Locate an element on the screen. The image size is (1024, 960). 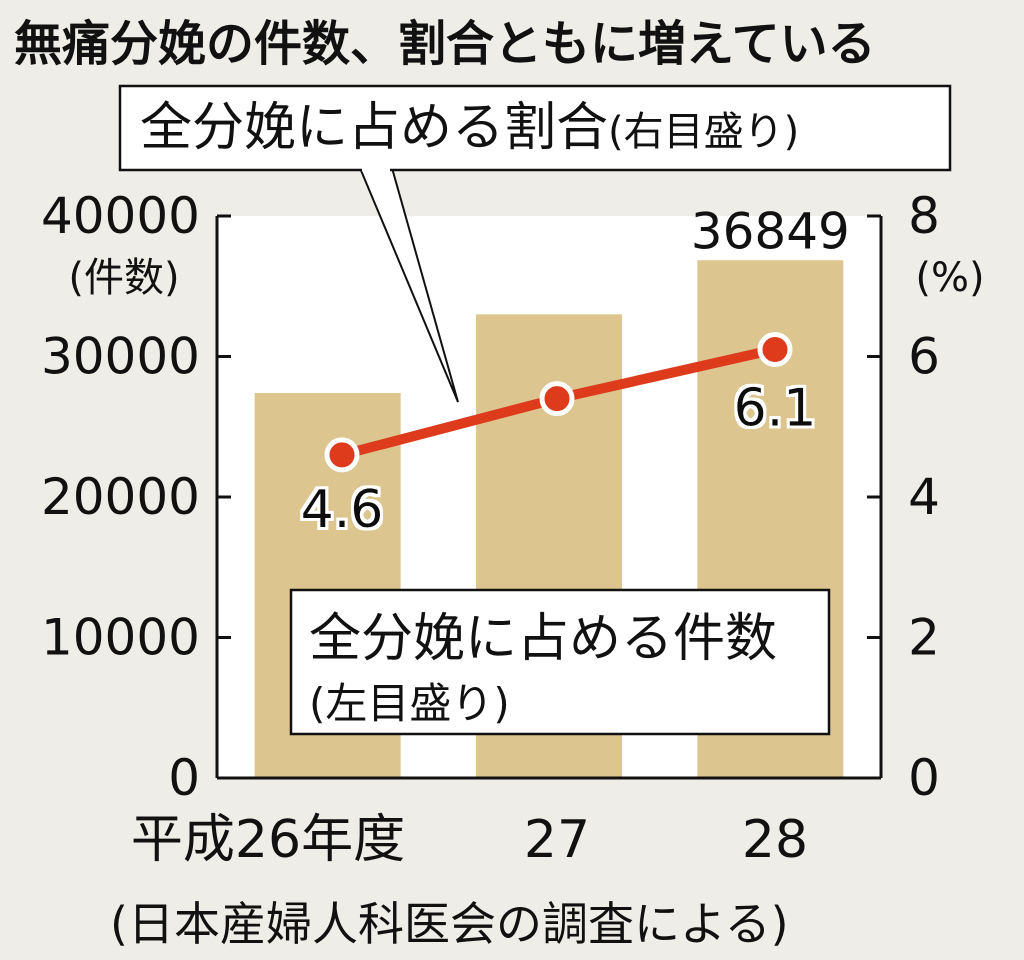
rate-series-name: 全分娩に占める割合(右目盛り) is located at coordinates (469, 128).